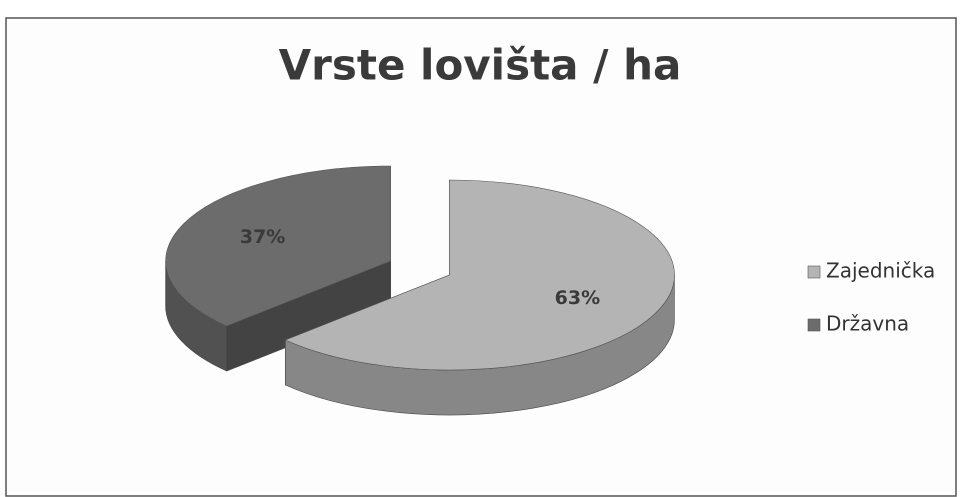  What do you see at coordinates (880, 271) in the screenshot?
I see `legend-label: Zajednička` at bounding box center [880, 271].